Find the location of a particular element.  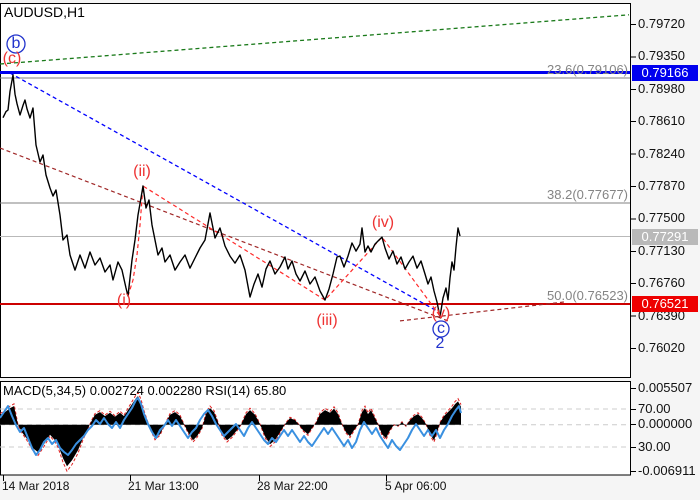

price-axis-label: 0.79350 is located at coordinates (661, 56).